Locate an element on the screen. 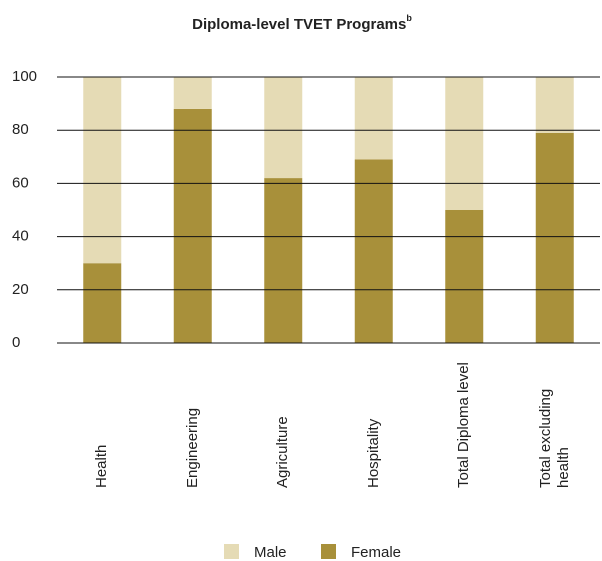  y-tick-label: 60 is located at coordinates (20, 182).